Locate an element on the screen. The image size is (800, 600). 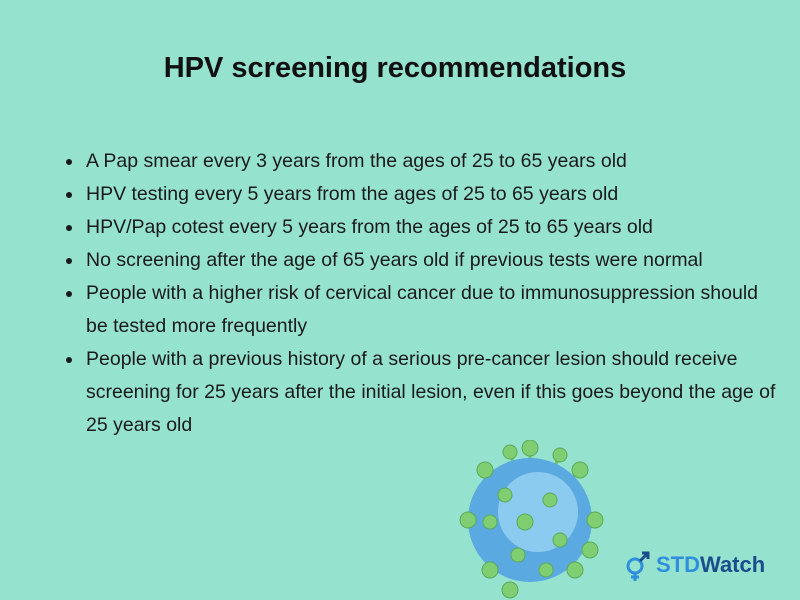
logo: STD Watch is located at coordinates (693, 565).